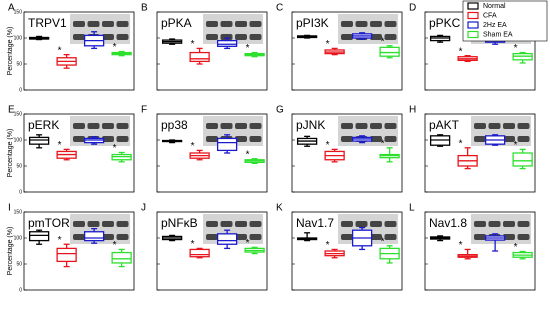  I want to click on panel-title: Nav1.8, so click(448, 223).